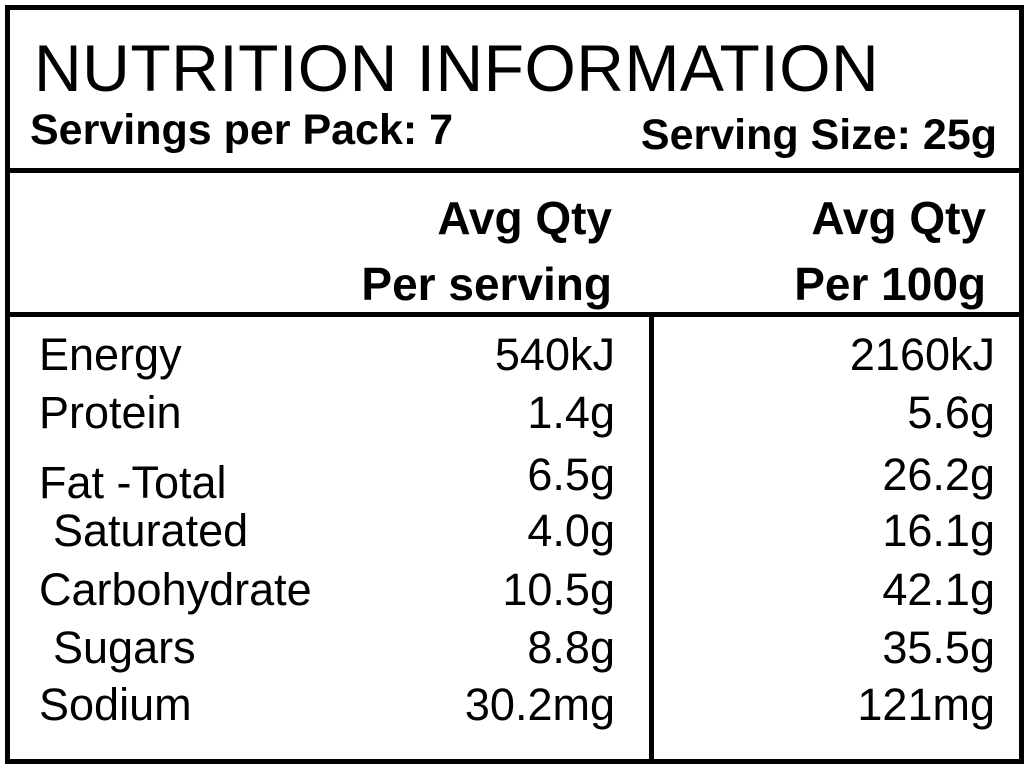 This screenshot has height=764, width=1024. I want to click on nutrient-name: Sodium, so click(115, 704).